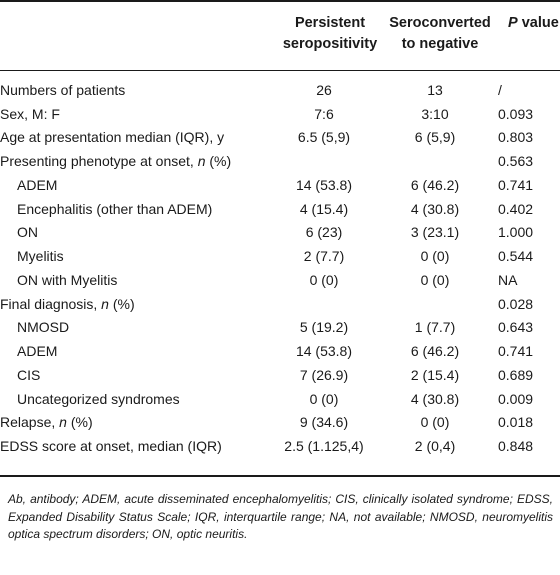  What do you see at coordinates (435, 232) in the screenshot?
I see `seroconverted-cell: 3 (23.1)` at bounding box center [435, 232].